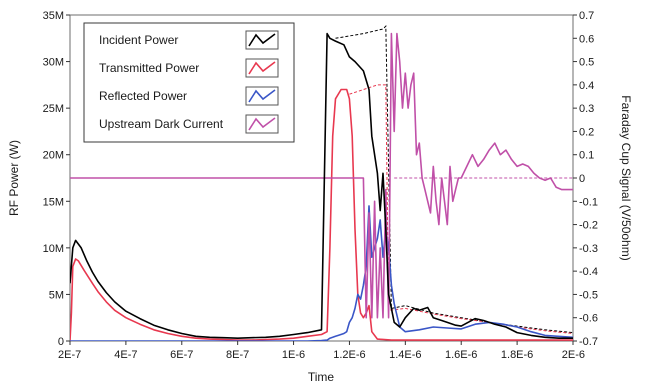 The height and width of the screenshot is (382, 651). What do you see at coordinates (588, 342) in the screenshot?
I see `y2-tick-label: -0.7` at bounding box center [588, 342].